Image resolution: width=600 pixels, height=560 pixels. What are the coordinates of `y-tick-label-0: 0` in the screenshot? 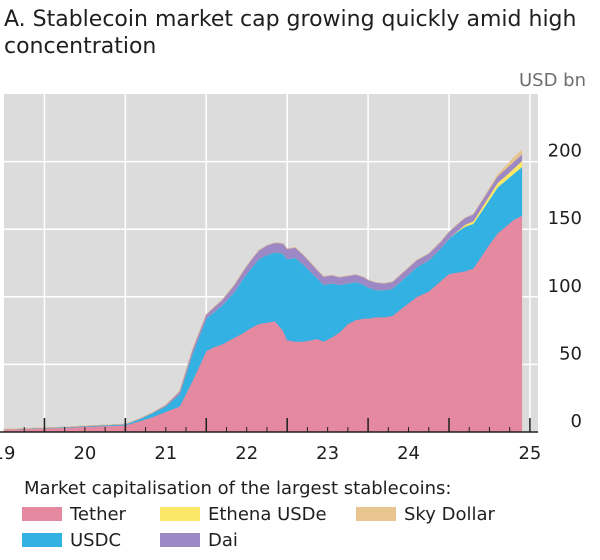 It's located at (576, 421).